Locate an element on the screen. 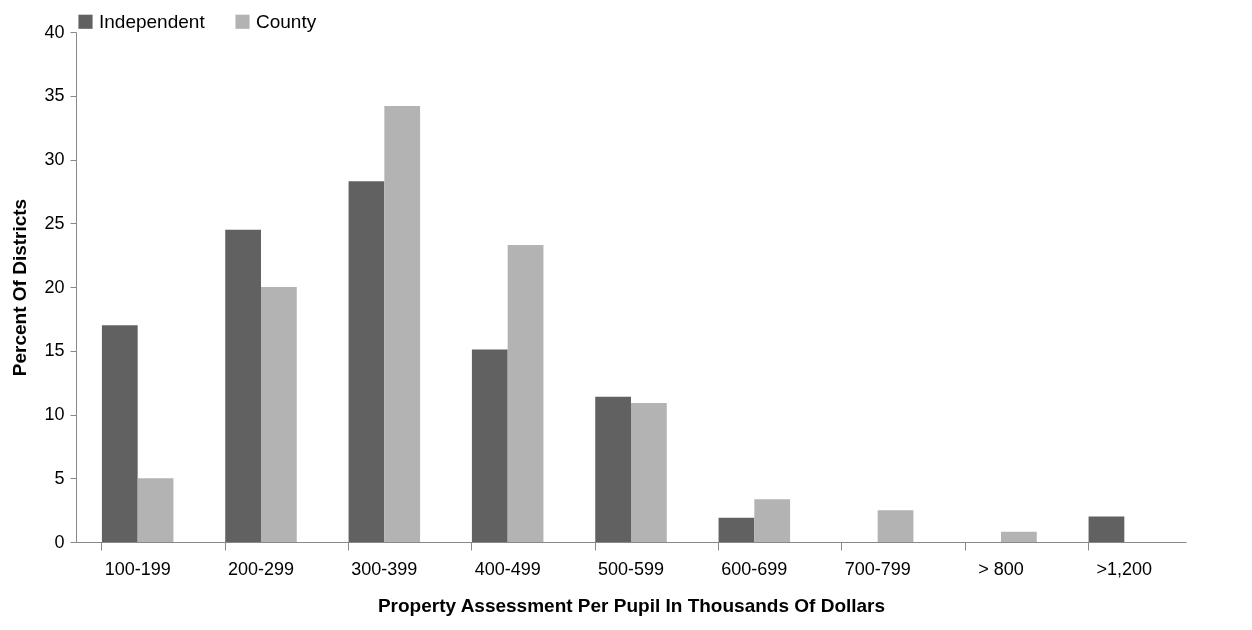  y-tick-label: 40 is located at coordinates (54, 31).